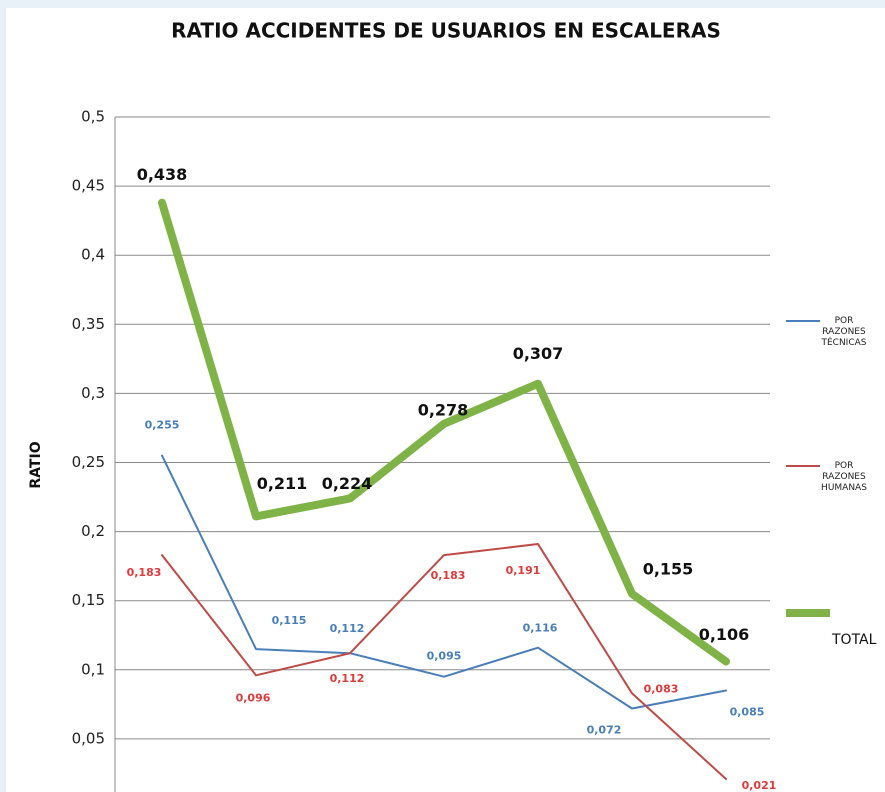 Image resolution: width=885 pixels, height=792 pixels. Describe the element at coordinates (724, 634) in the screenshot. I see `data-label: 0,106` at that location.